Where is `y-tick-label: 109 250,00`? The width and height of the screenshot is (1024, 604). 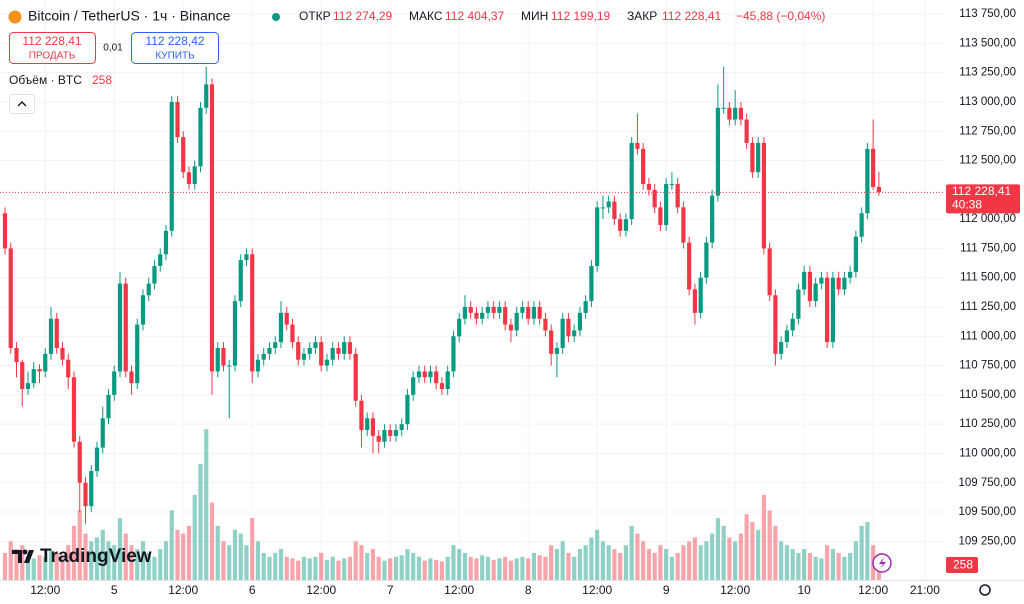 y-tick-label: 109 250,00 is located at coordinates (987, 541).